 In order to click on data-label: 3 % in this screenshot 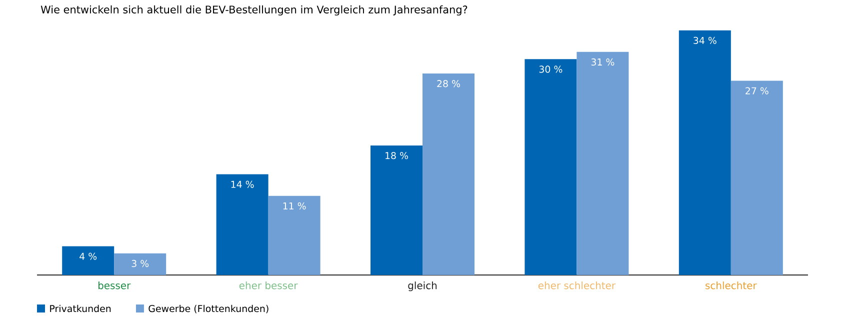, I will do `click(140, 264)`.